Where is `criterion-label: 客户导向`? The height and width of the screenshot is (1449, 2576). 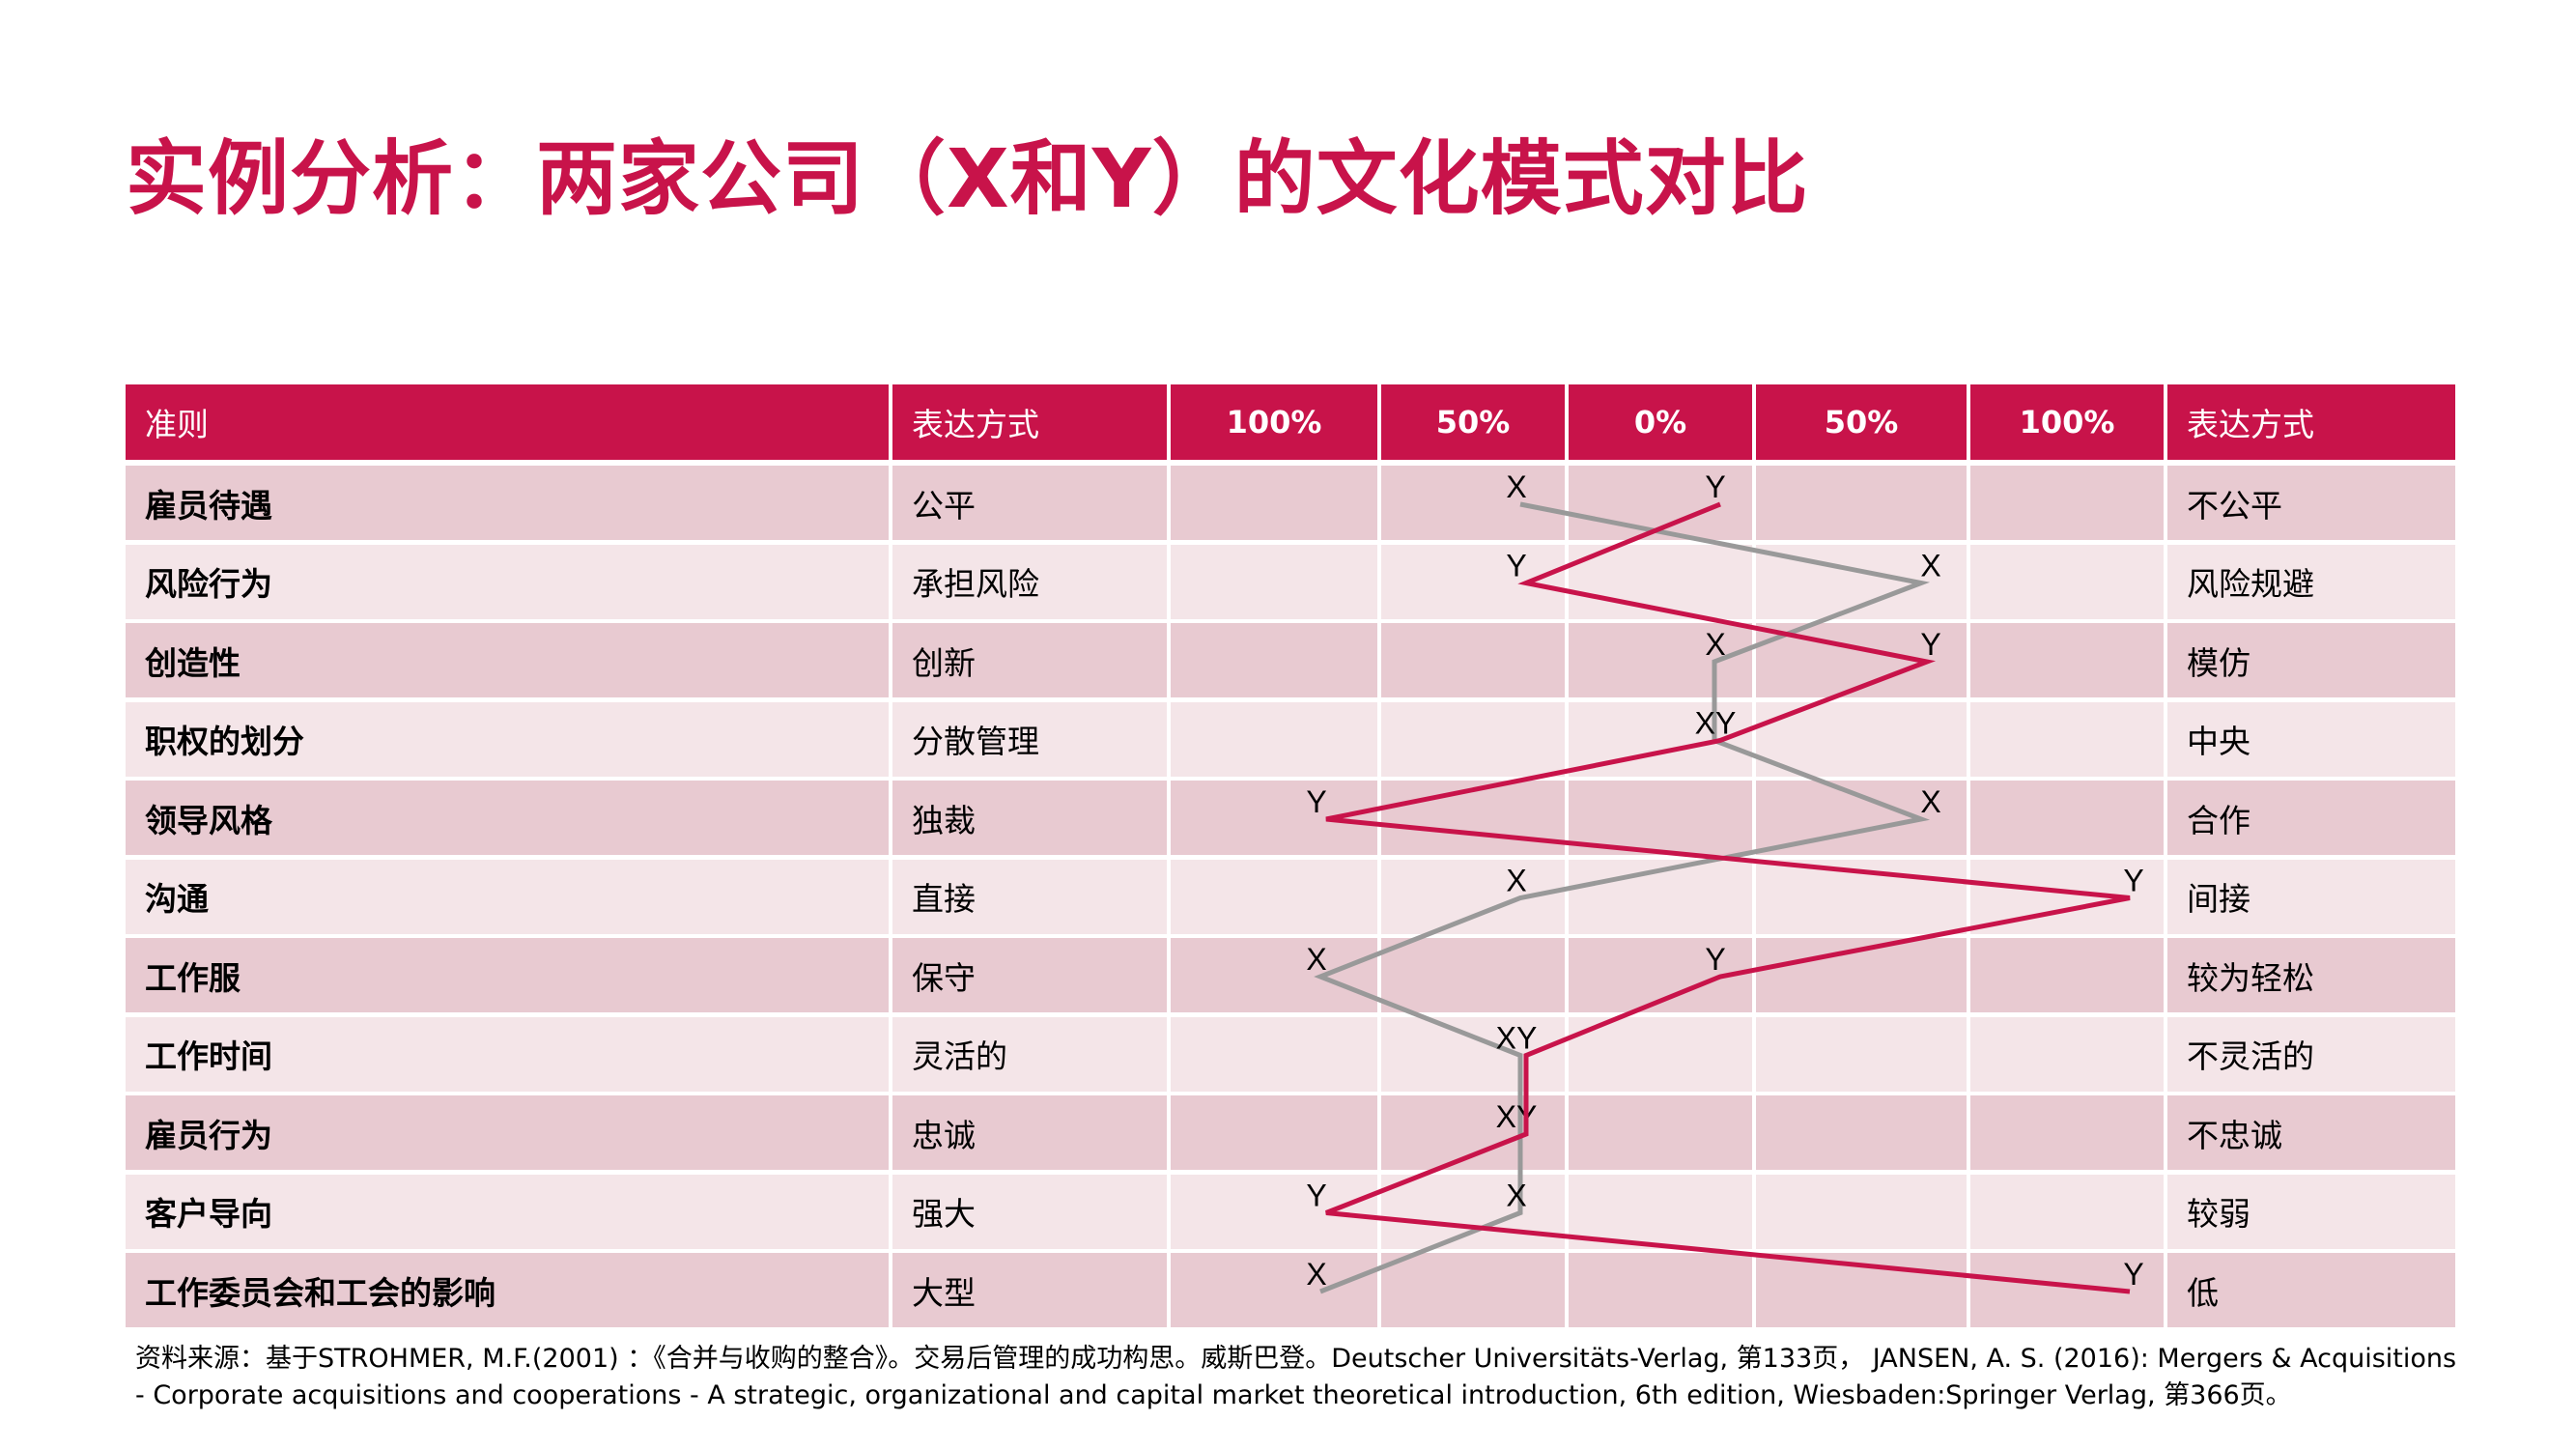
criterion-label: 客户导向 is located at coordinates (507, 1211).